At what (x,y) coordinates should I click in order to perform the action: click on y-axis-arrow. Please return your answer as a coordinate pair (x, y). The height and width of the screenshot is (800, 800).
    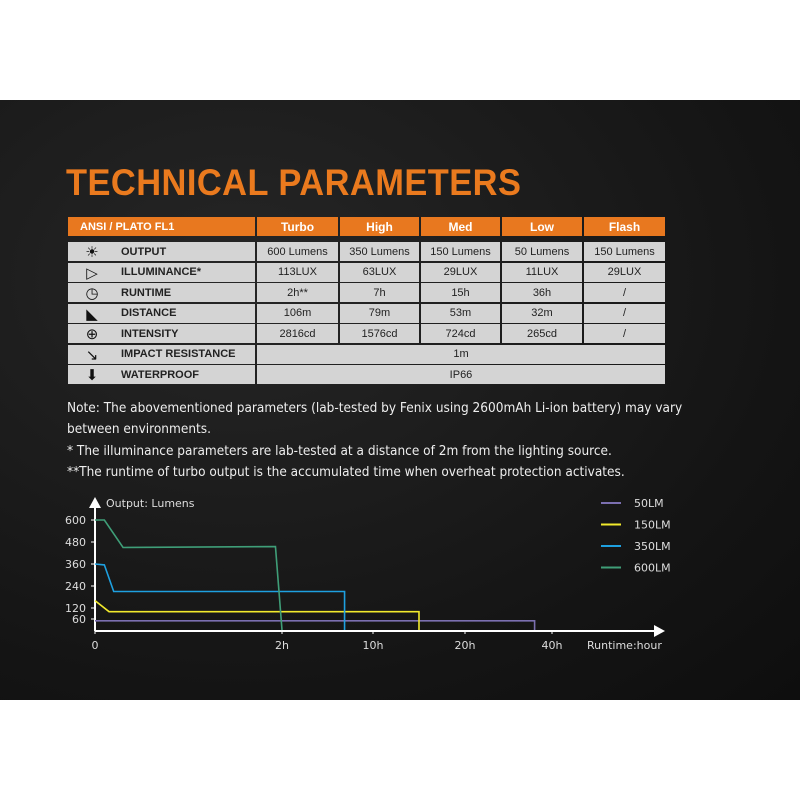
    Looking at the image, I should click on (95, 502).